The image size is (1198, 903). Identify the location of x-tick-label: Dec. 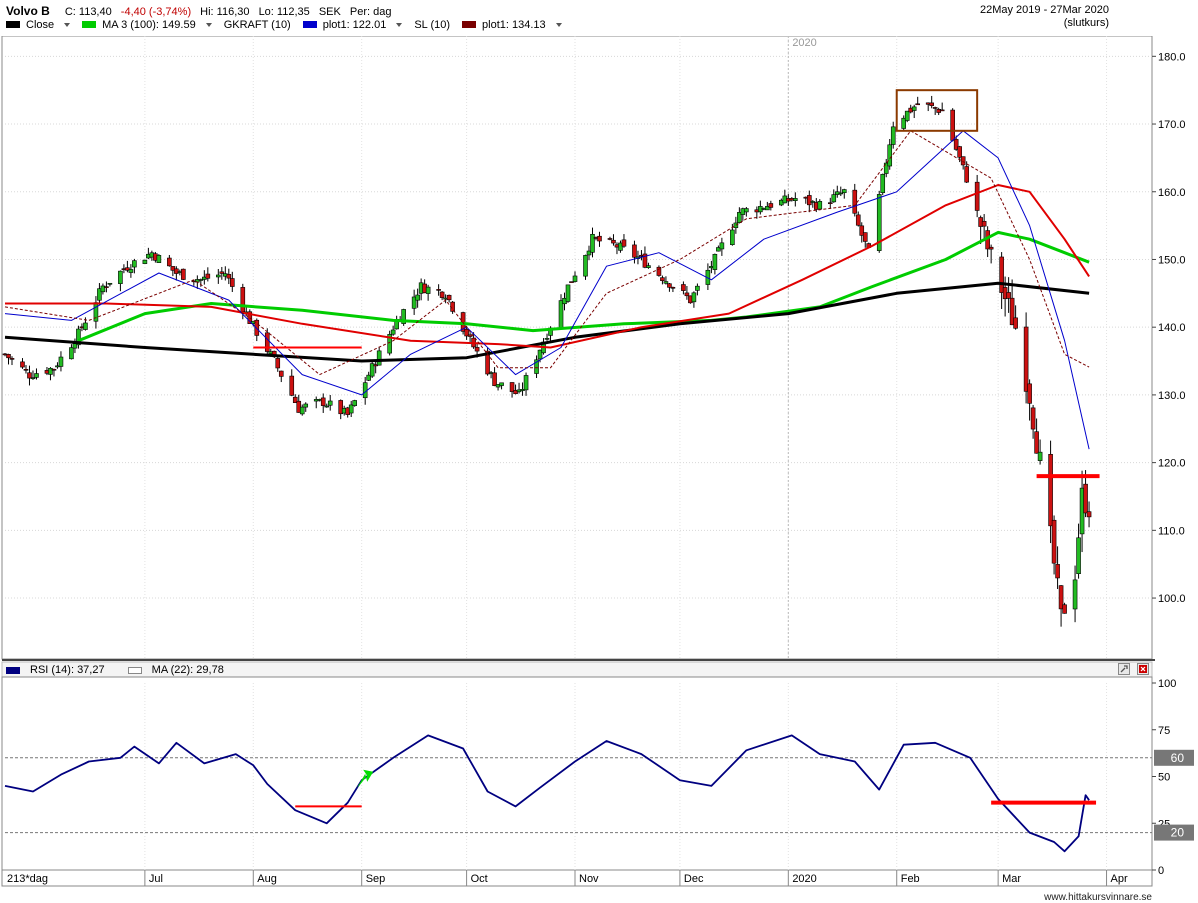
(694, 879).